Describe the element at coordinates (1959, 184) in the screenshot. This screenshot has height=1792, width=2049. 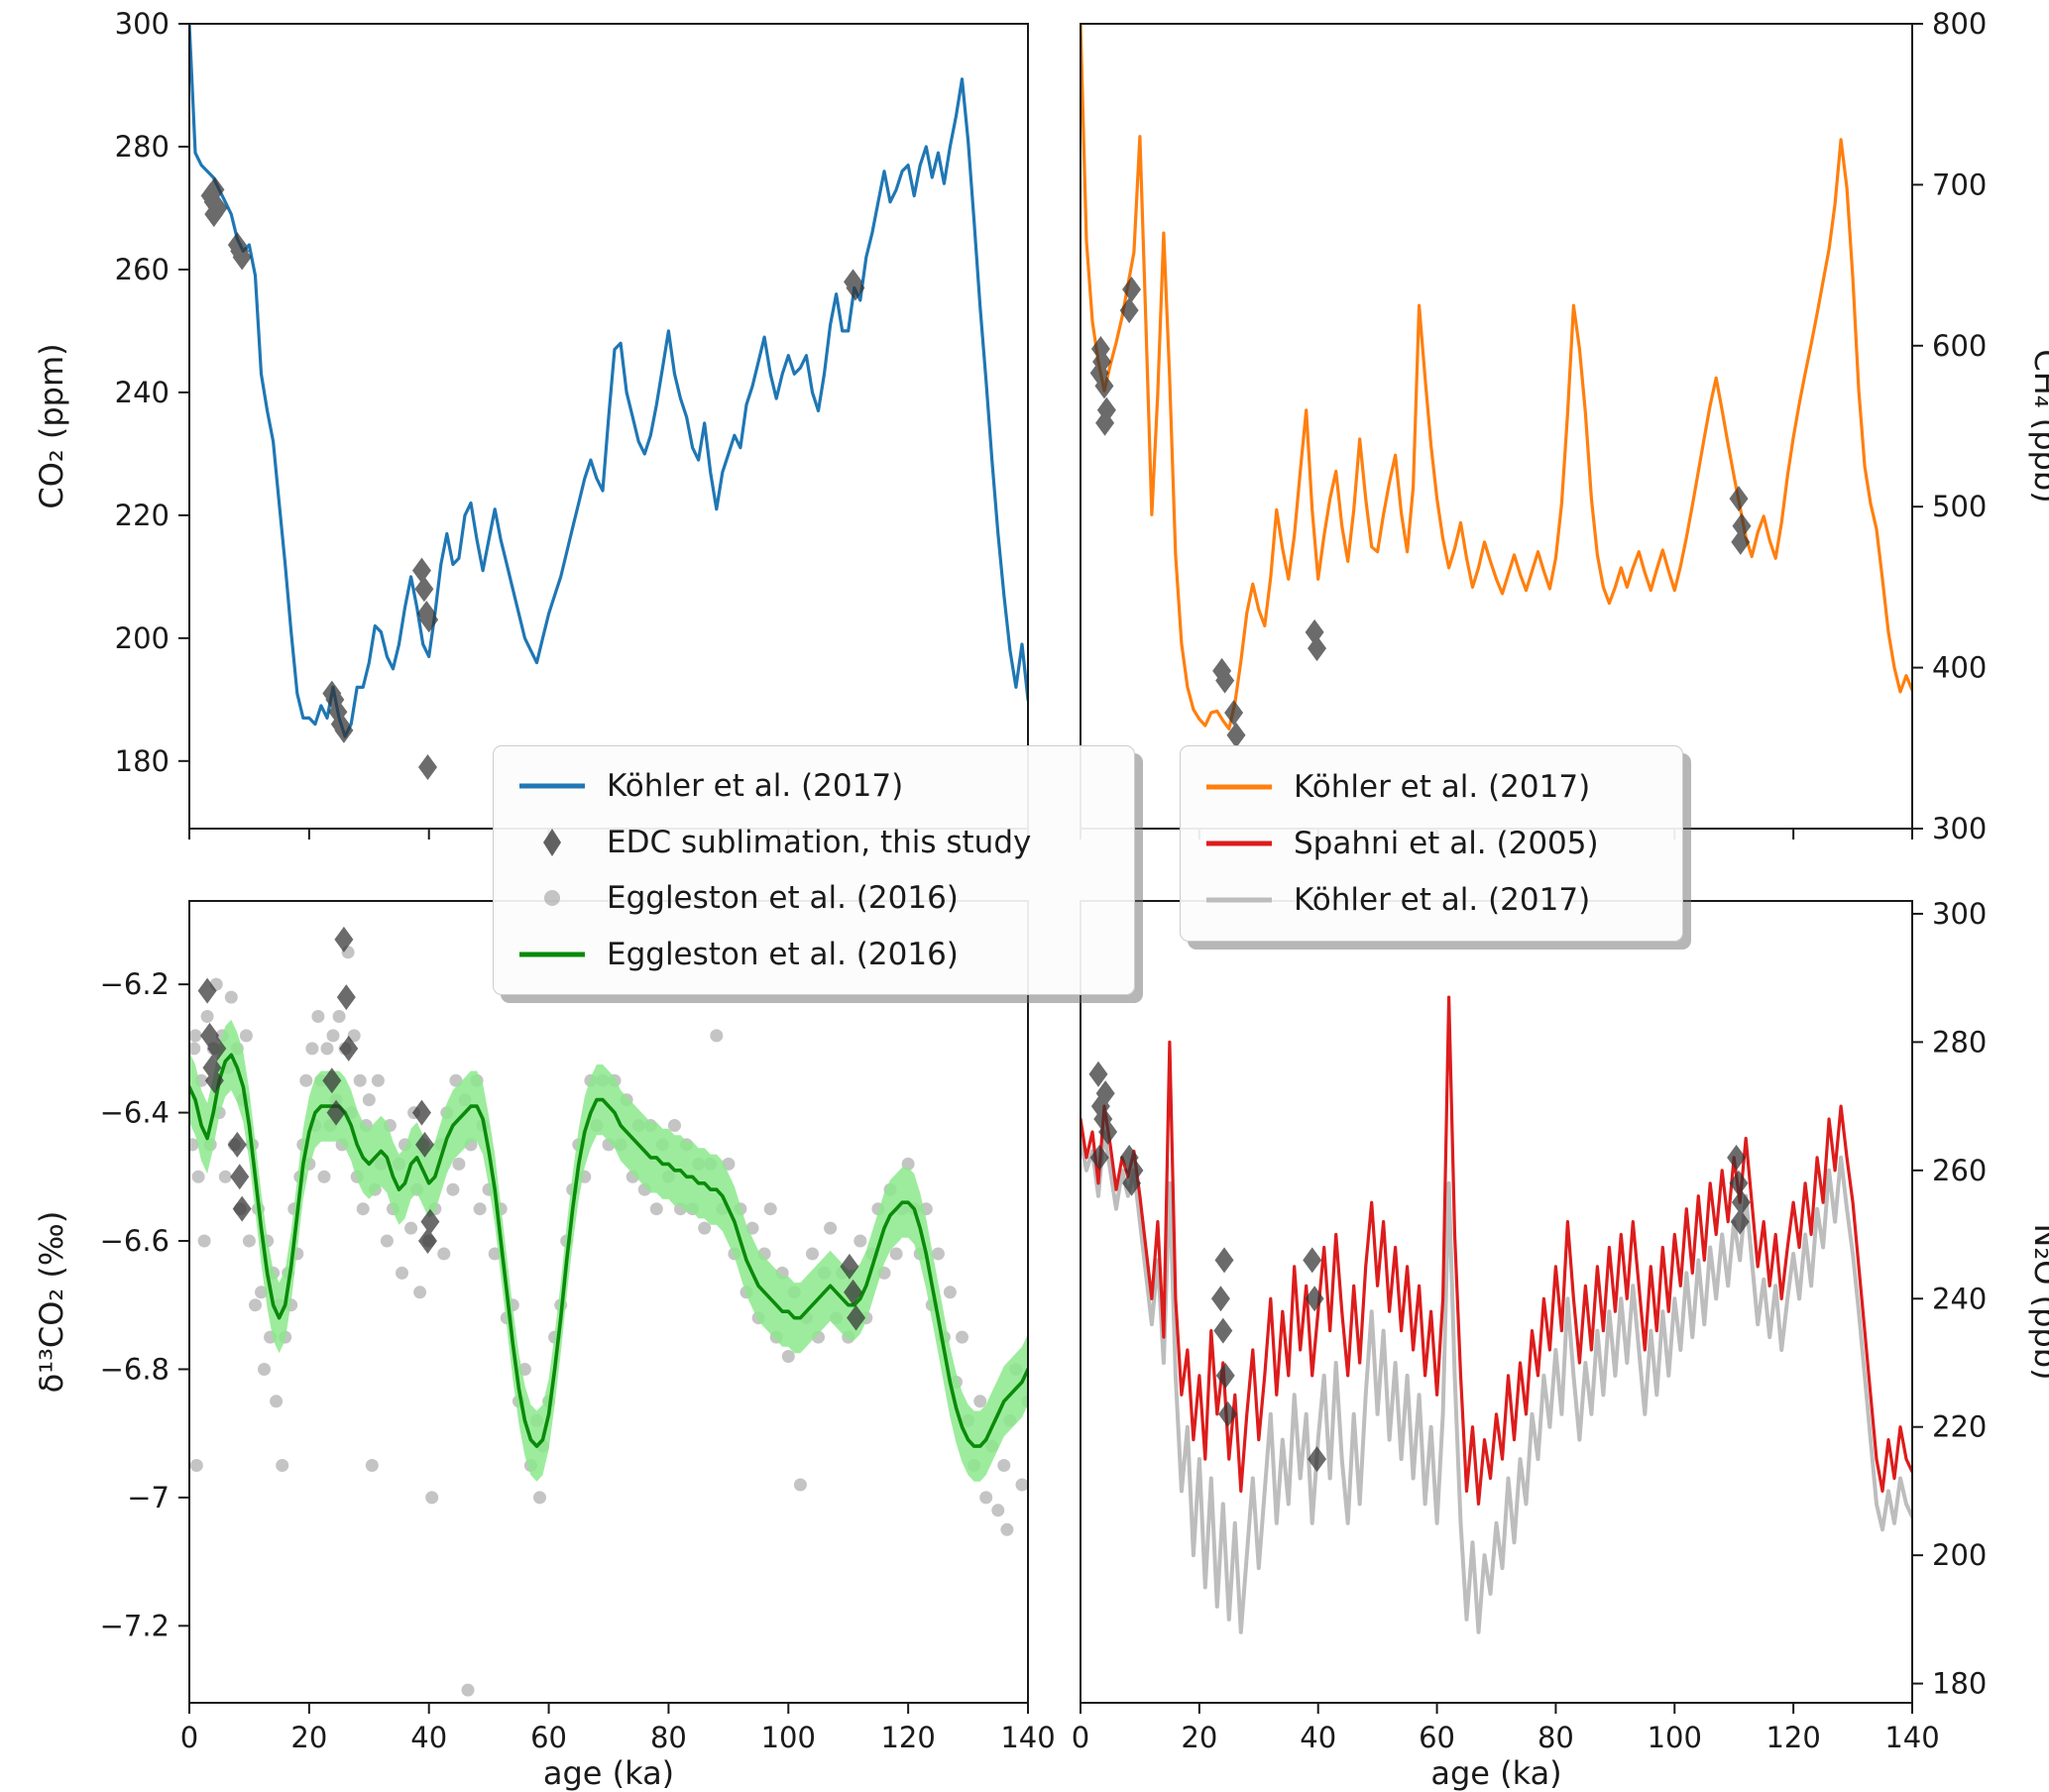
I see `y-tick-label: 700` at that location.